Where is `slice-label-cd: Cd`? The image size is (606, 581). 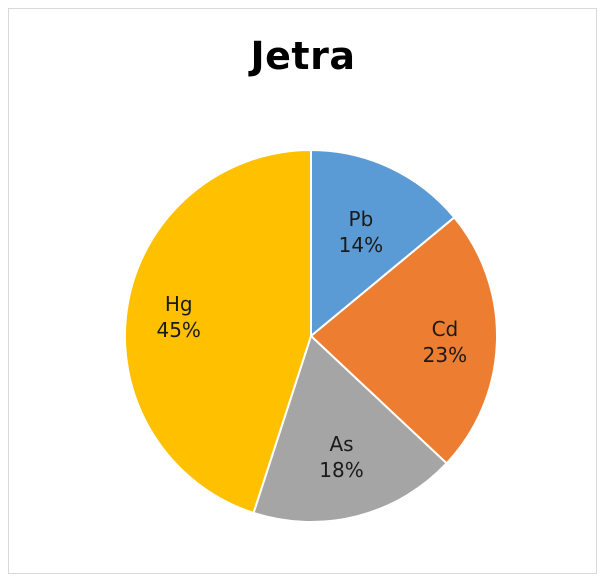
slice-label-cd: Cd is located at coordinates (445, 329).